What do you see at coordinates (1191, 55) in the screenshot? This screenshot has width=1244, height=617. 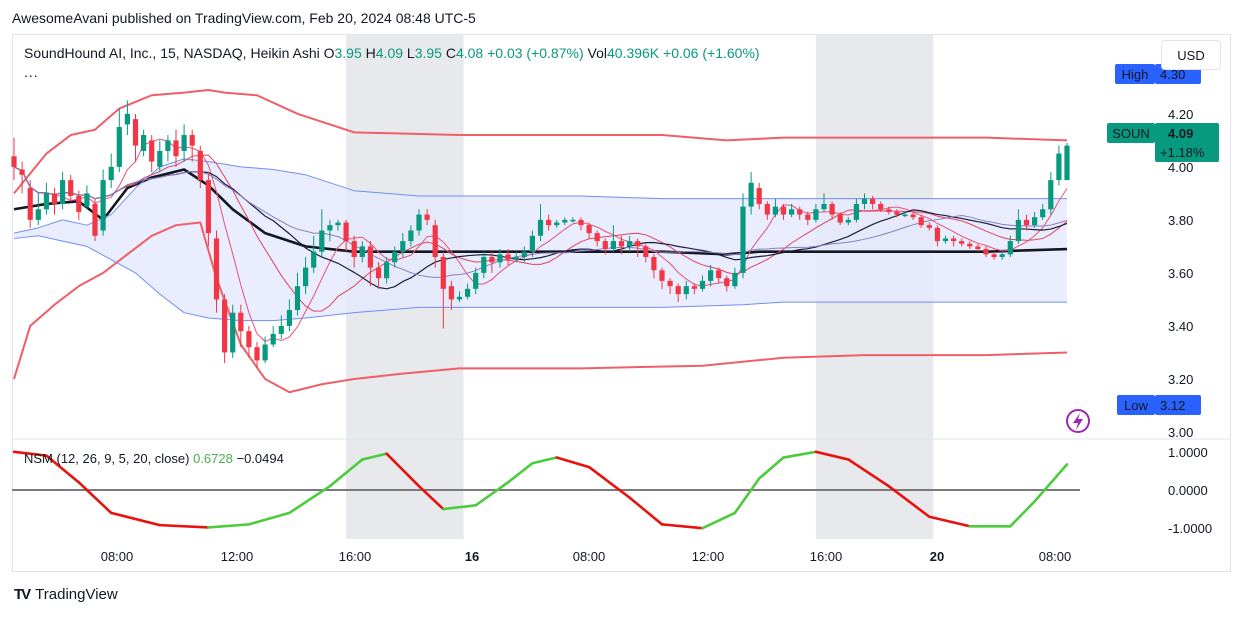 I see `currency-button: USD` at bounding box center [1191, 55].